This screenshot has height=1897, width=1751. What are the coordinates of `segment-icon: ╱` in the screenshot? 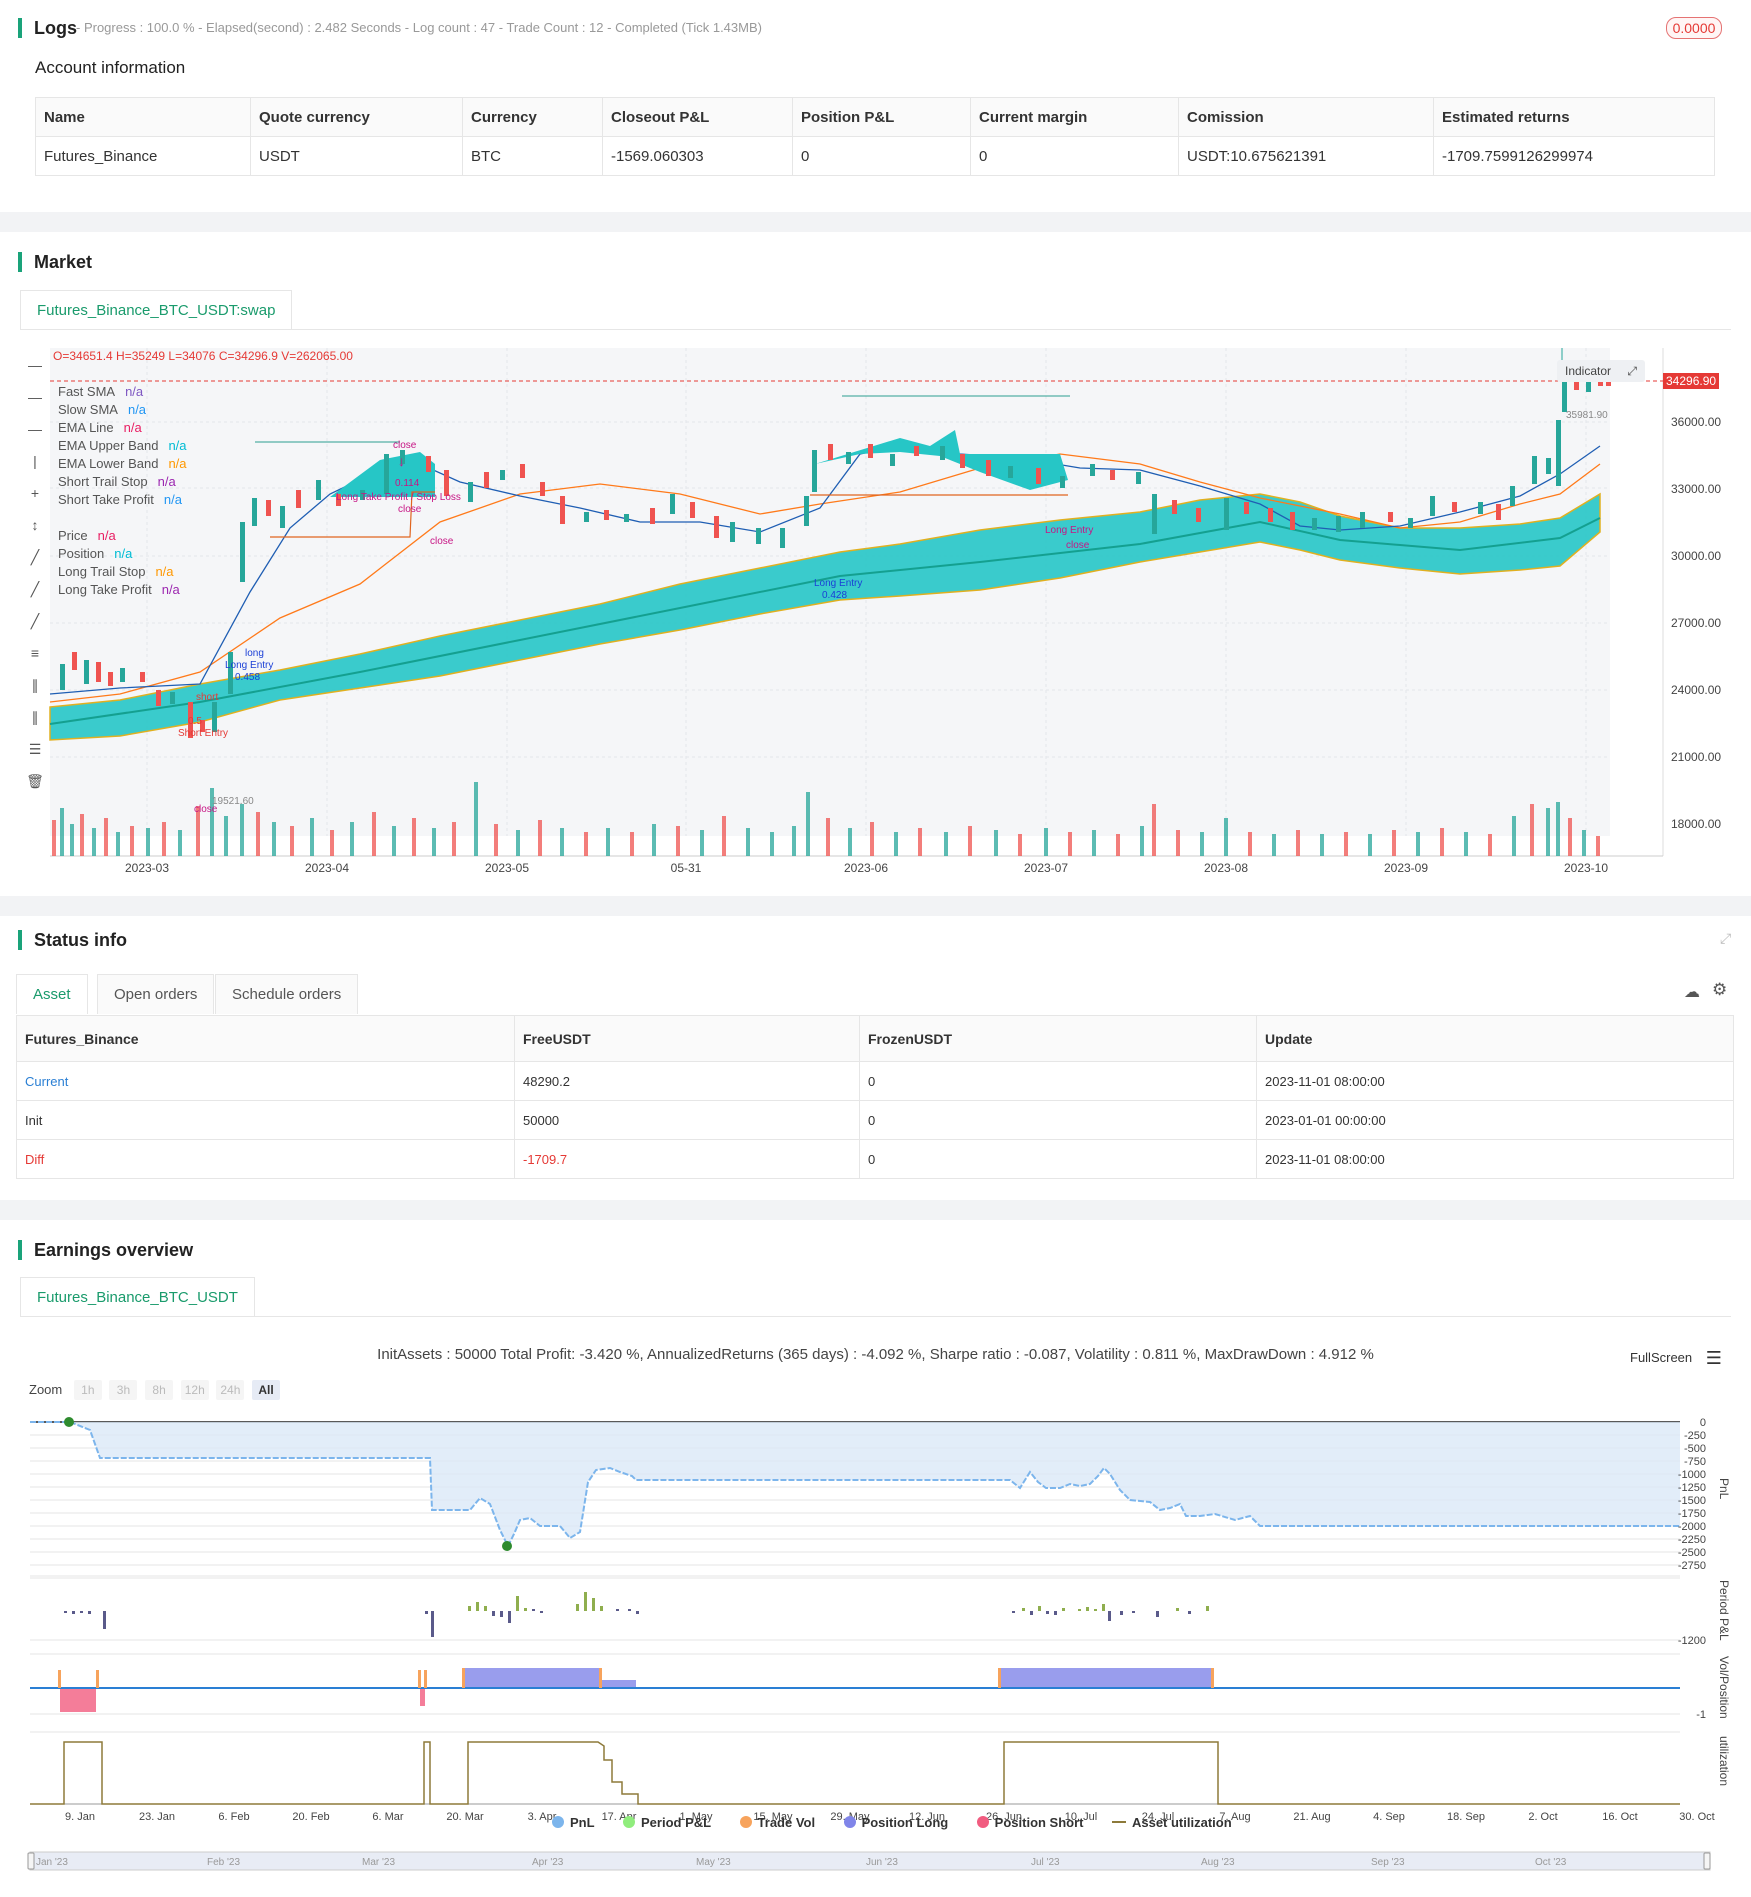 It's located at (35, 621).